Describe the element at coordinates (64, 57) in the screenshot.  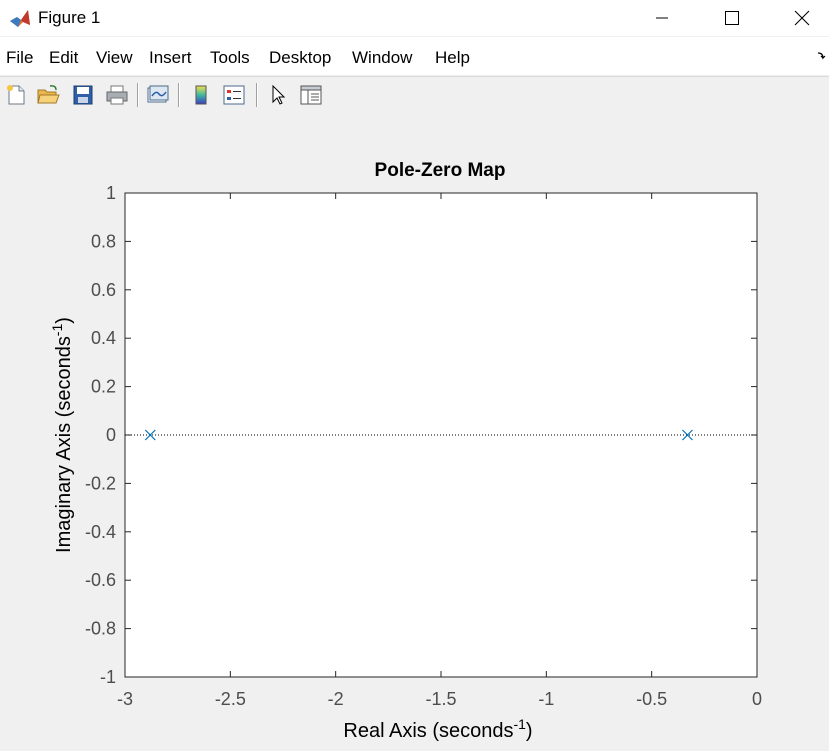
I see `menu-edit: Edit` at that location.